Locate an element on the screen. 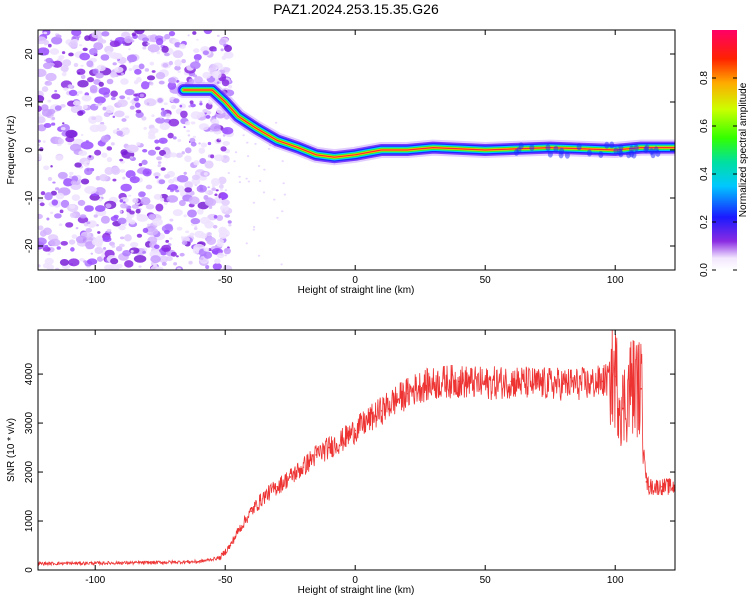 This screenshot has width=750, height=605. colorbar-tick-label: 0.2 is located at coordinates (704, 222).